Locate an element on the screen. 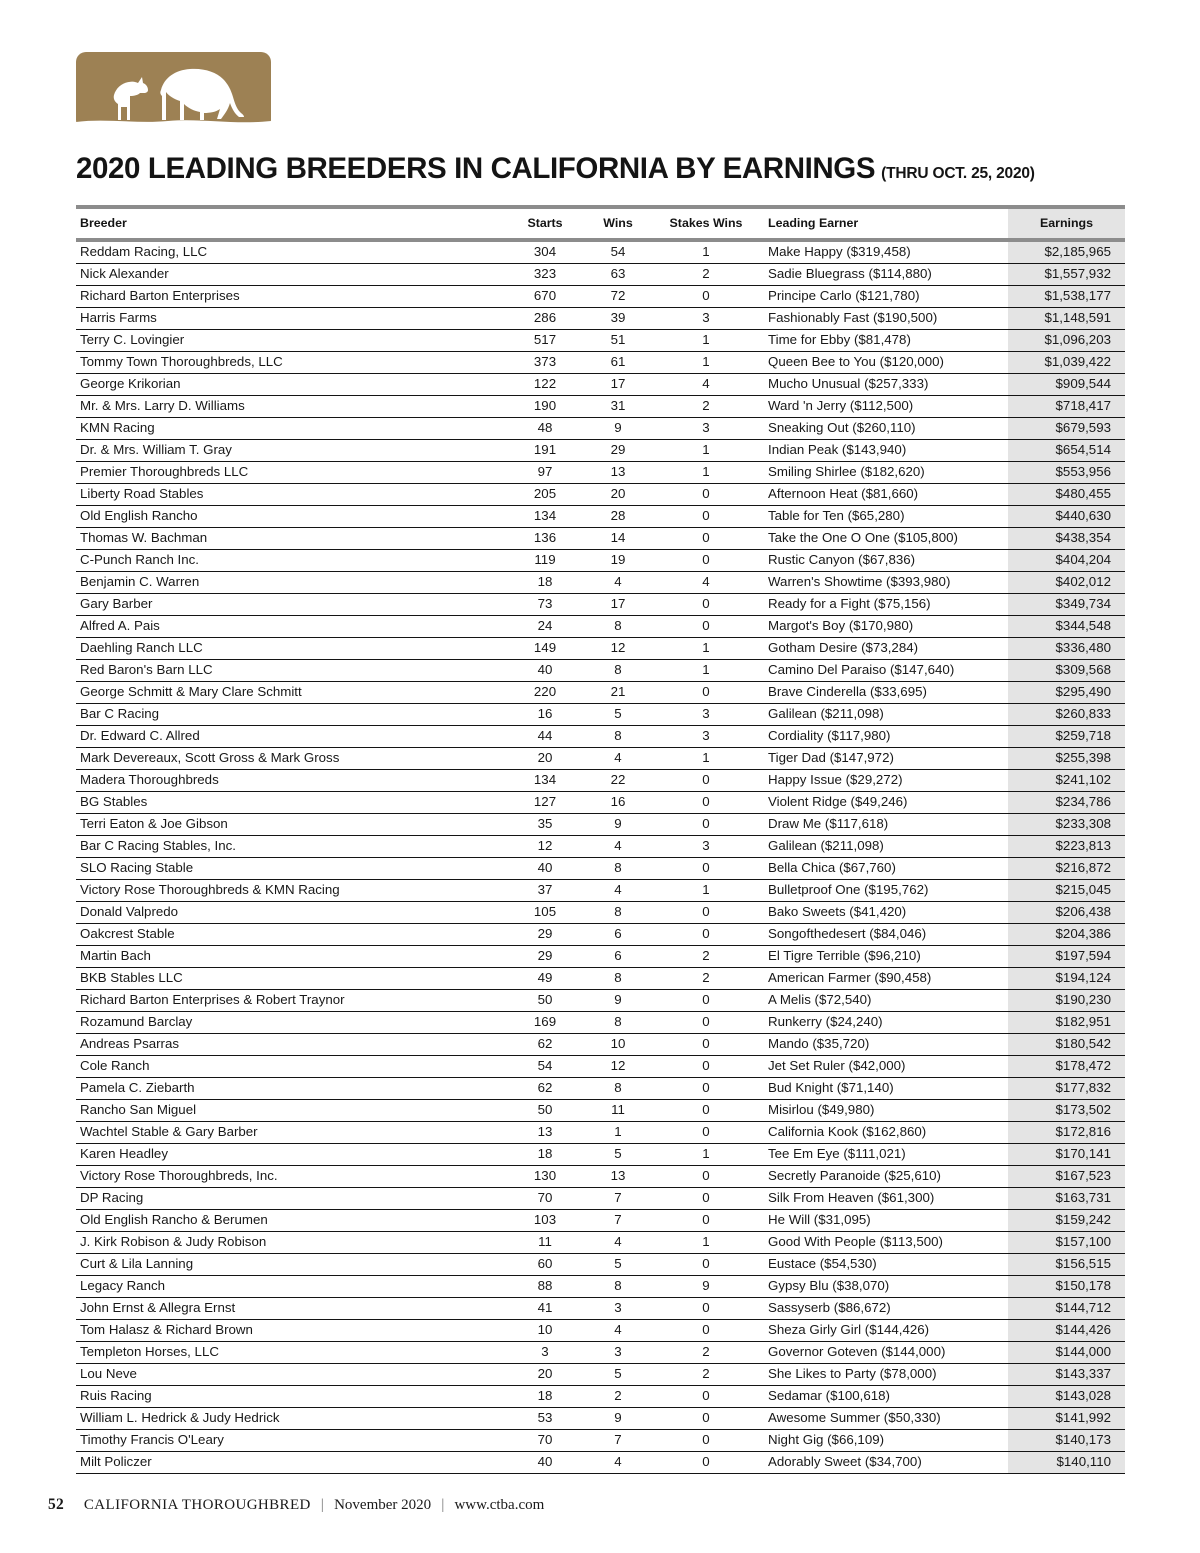 This screenshot has height=1553, width=1200. cell-leading-earner: Misirlou ($49,980) is located at coordinates (884, 1110).